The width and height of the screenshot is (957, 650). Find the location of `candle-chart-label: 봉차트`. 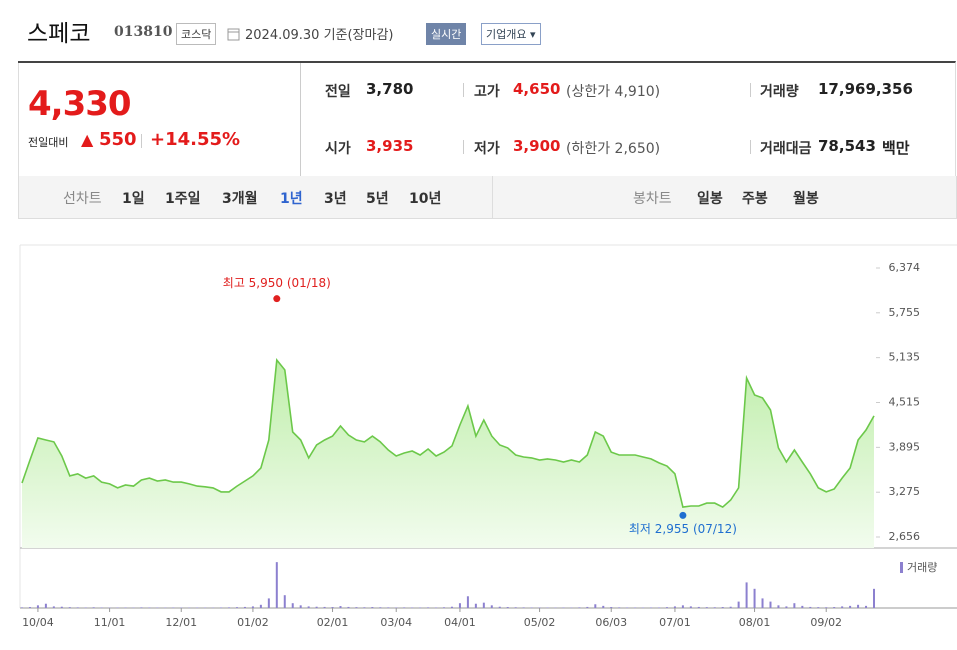

candle-chart-label: 봉차트 is located at coordinates (652, 199).